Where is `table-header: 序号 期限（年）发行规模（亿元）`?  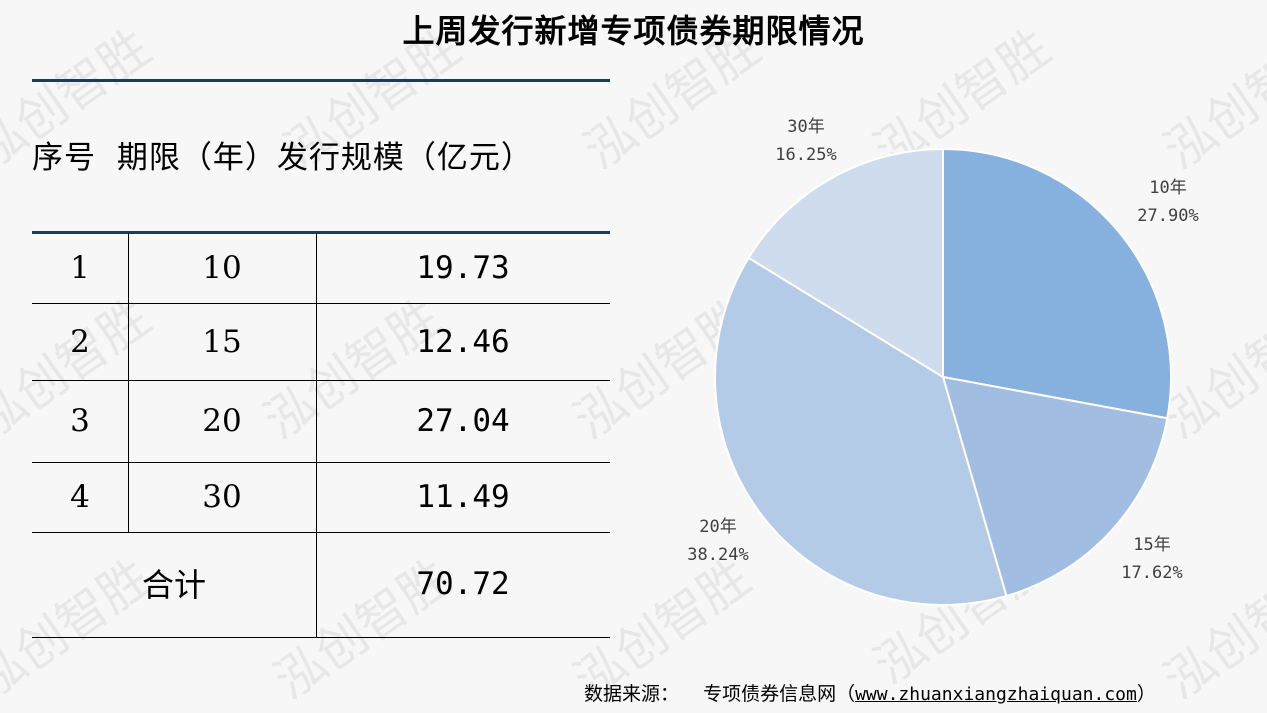
table-header: 序号 期限（年）发行规模（亿元） is located at coordinates (321, 154).